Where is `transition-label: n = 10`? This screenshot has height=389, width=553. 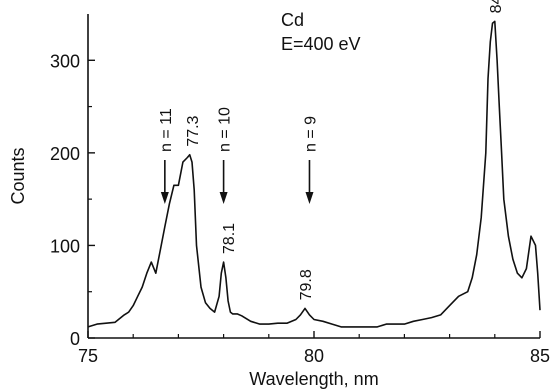 transition-label: n = 10 is located at coordinates (225, 129).